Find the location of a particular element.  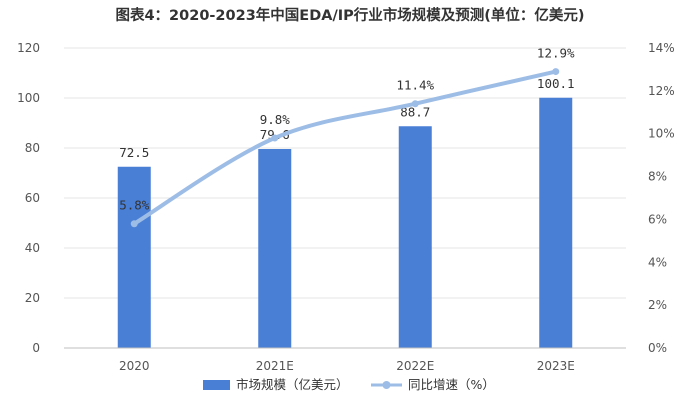

line-data-label: 5.8% is located at coordinates (134, 205).